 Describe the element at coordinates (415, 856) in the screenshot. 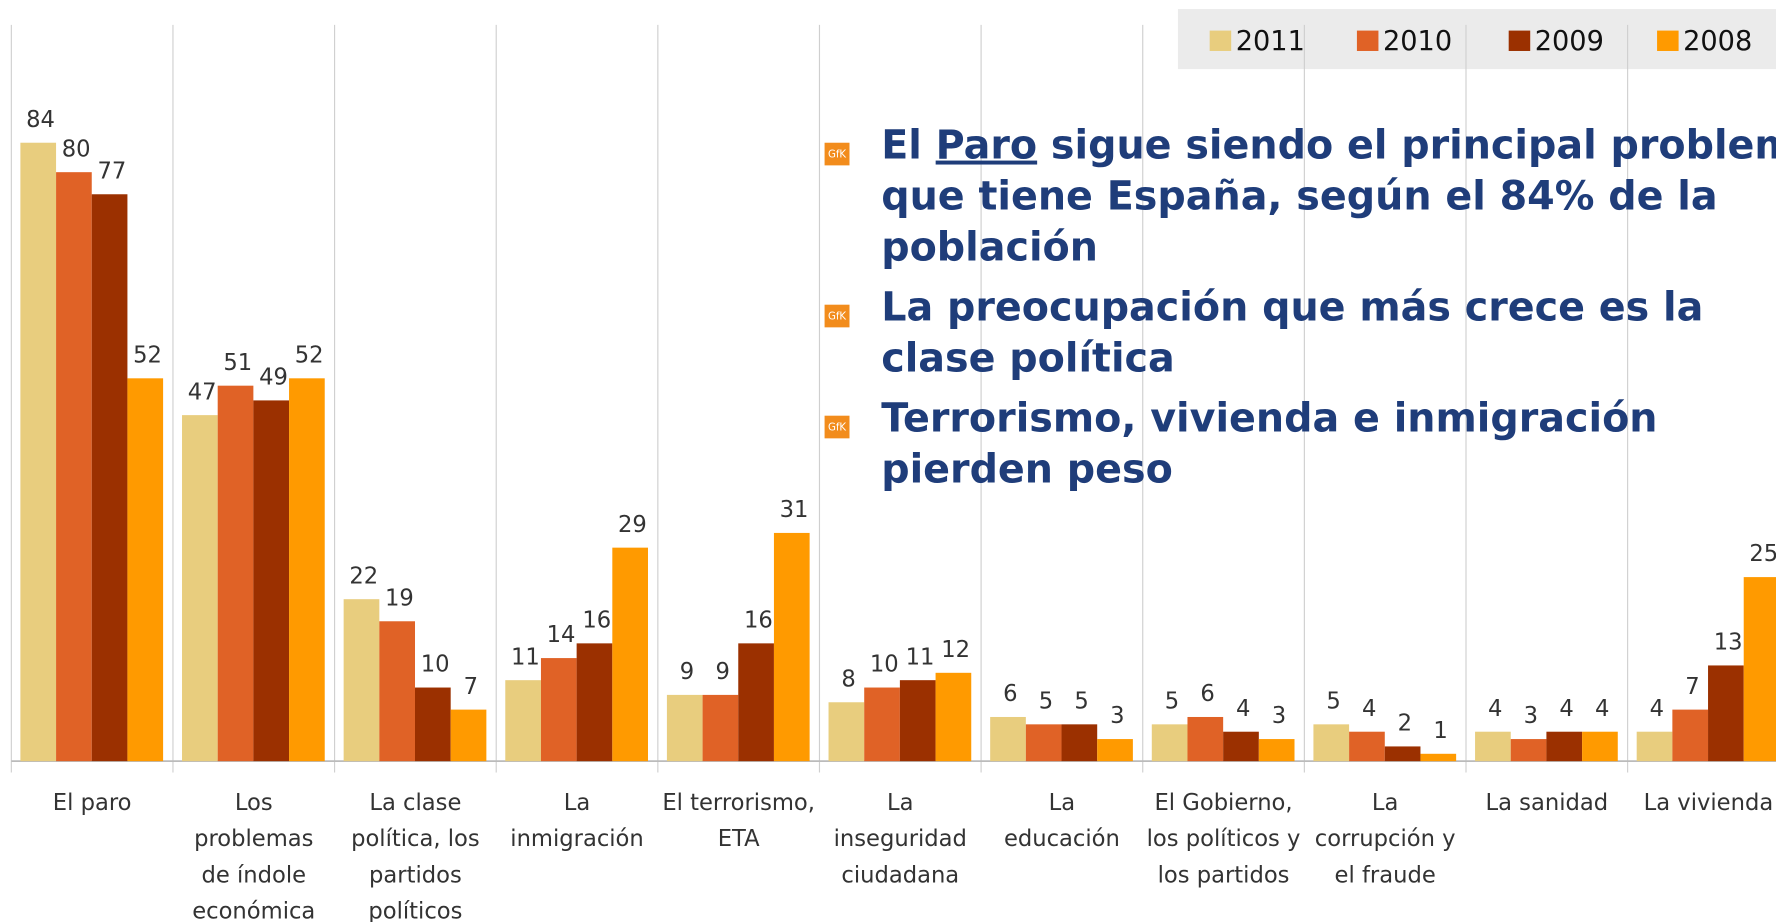

I see `x-tick-label: La clase política, los partidos políticos` at that location.